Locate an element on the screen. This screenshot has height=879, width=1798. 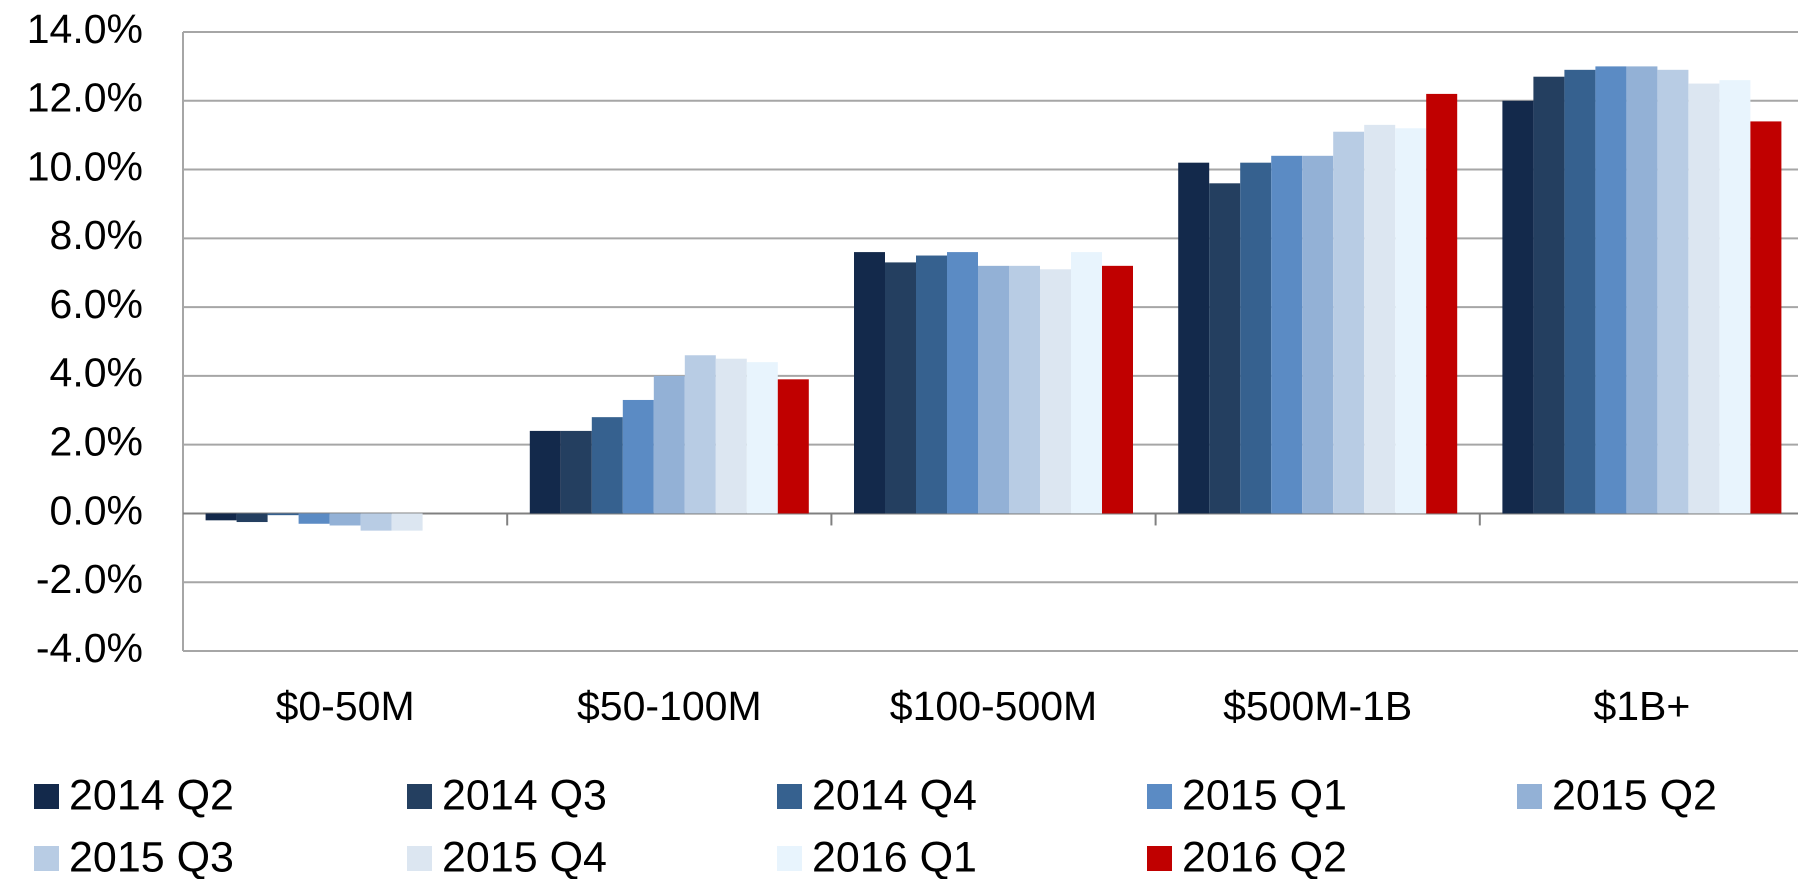
y-tick-label: 12.0% is located at coordinates (85, 98).